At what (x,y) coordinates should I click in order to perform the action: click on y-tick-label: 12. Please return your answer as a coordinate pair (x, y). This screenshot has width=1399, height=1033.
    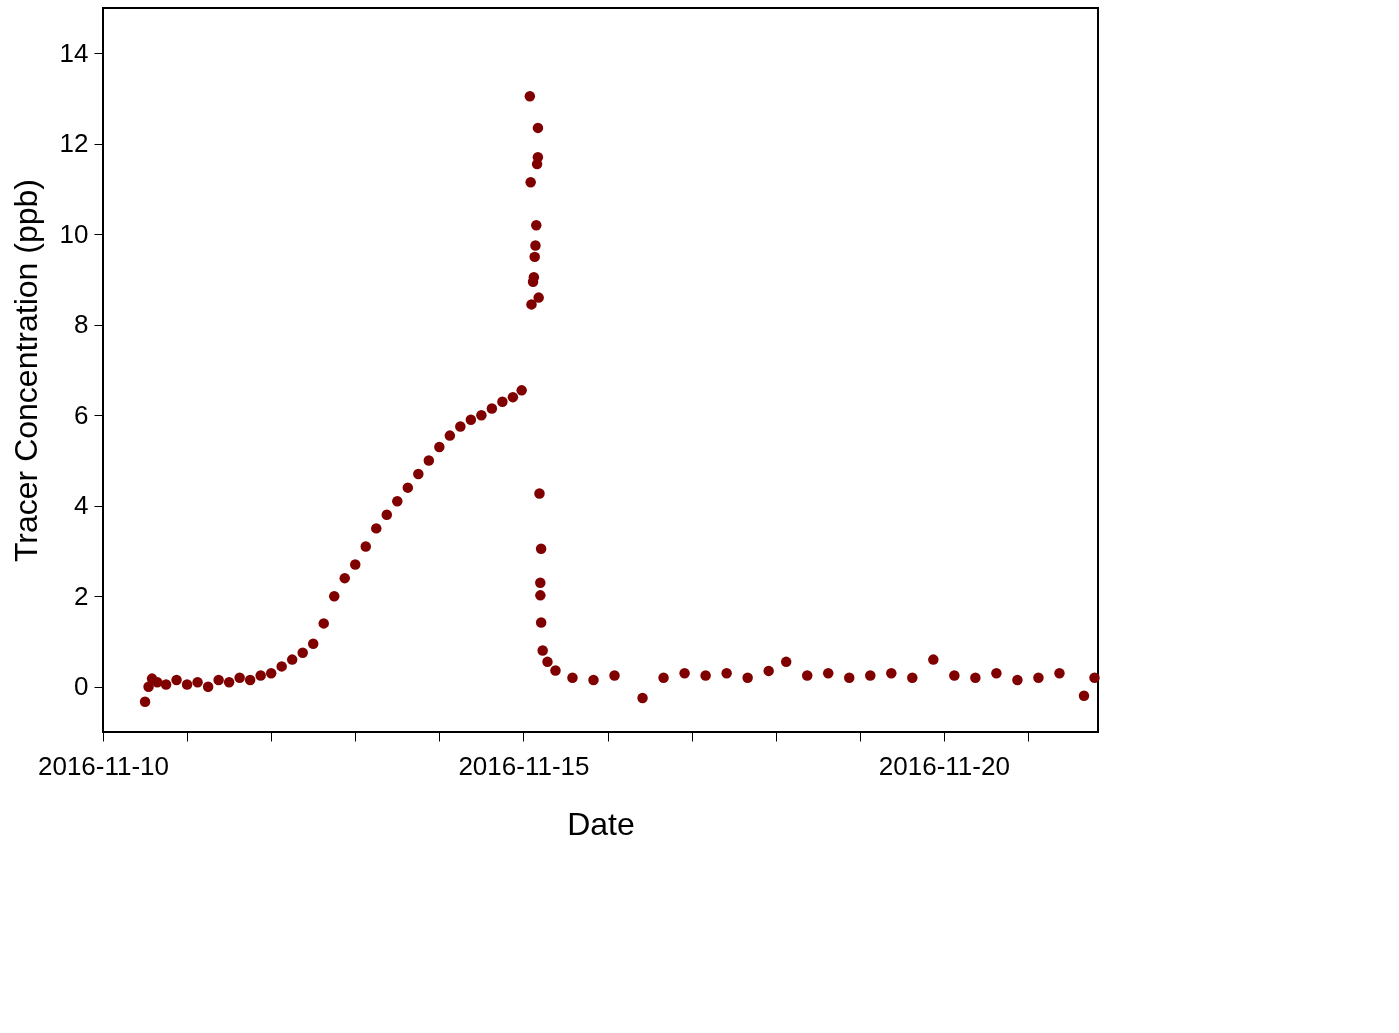
    Looking at the image, I should click on (74, 143).